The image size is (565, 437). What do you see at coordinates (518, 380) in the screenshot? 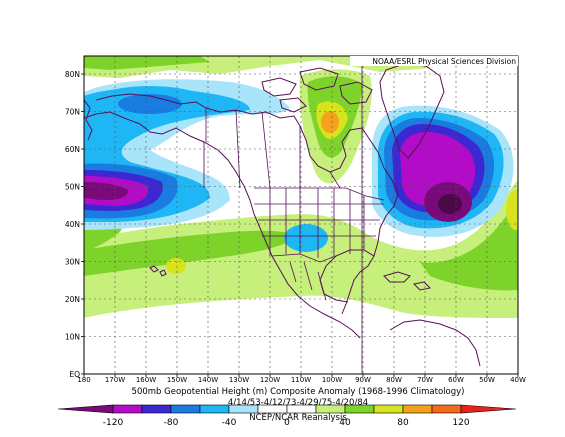
I see `longitude-label: 40W` at bounding box center [518, 380].